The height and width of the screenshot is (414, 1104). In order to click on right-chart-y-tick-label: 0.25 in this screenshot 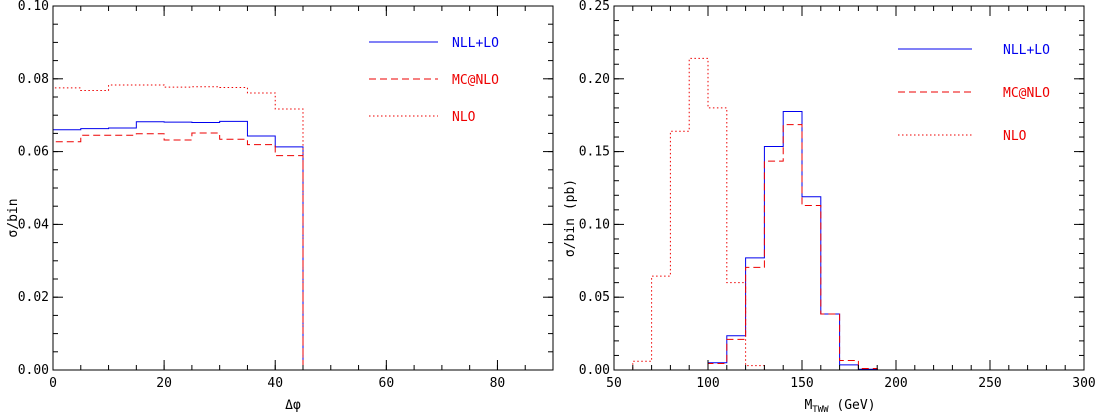, I will do `click(594, 7)`.